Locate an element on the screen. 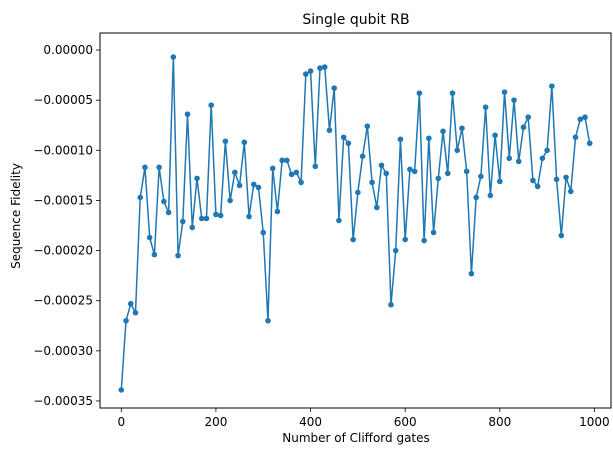  y-tick-label: −0.00035 is located at coordinates (63, 401).